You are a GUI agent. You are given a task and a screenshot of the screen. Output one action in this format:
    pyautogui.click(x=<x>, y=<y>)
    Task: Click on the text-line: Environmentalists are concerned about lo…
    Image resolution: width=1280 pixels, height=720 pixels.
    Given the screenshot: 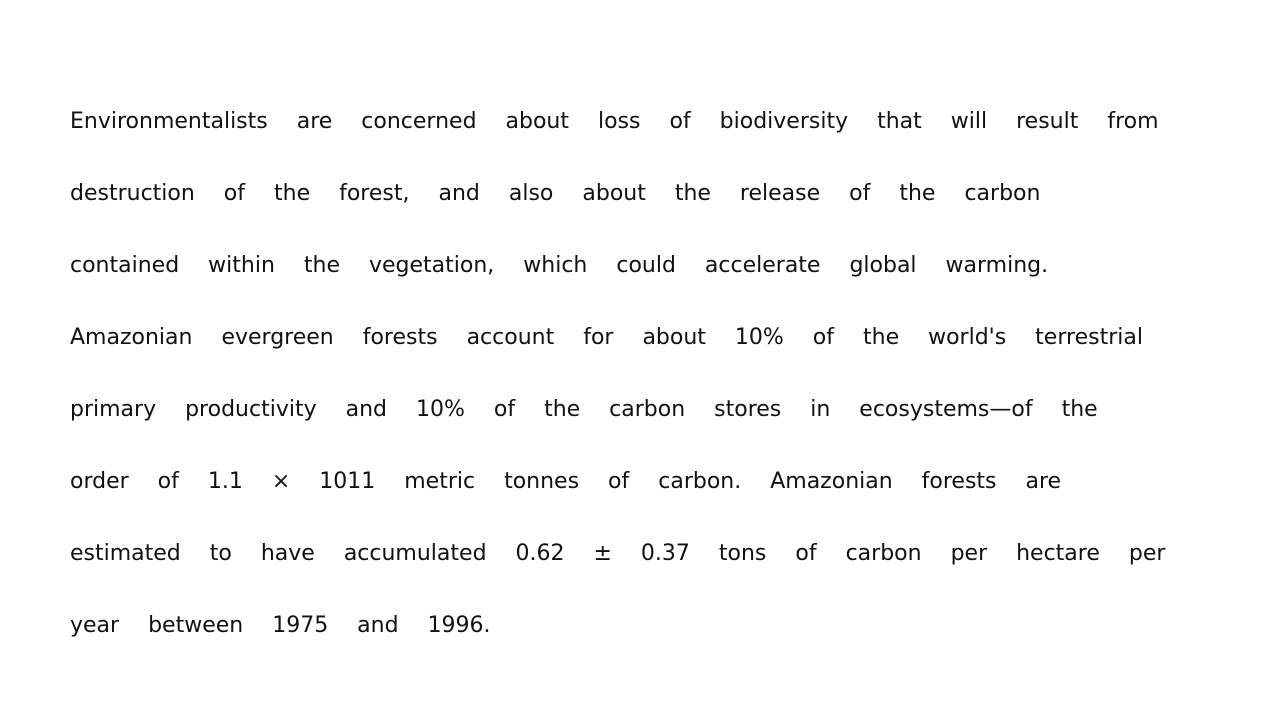 What is the action you would take?
    pyautogui.click(x=614, y=121)
    